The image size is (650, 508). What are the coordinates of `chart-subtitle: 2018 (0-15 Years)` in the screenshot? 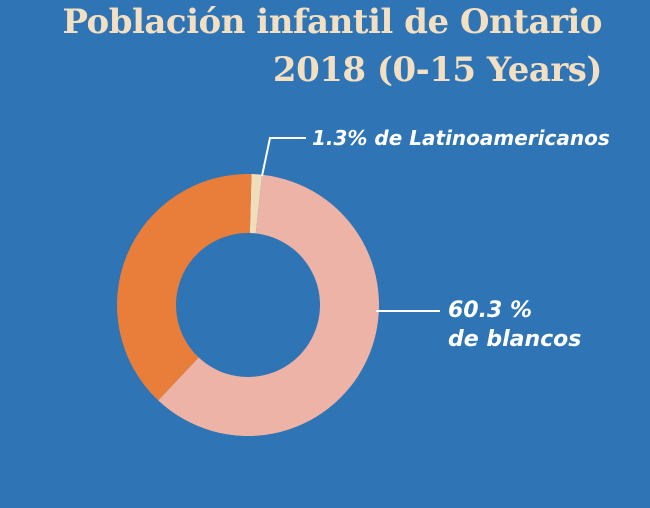 It's located at (437, 70).